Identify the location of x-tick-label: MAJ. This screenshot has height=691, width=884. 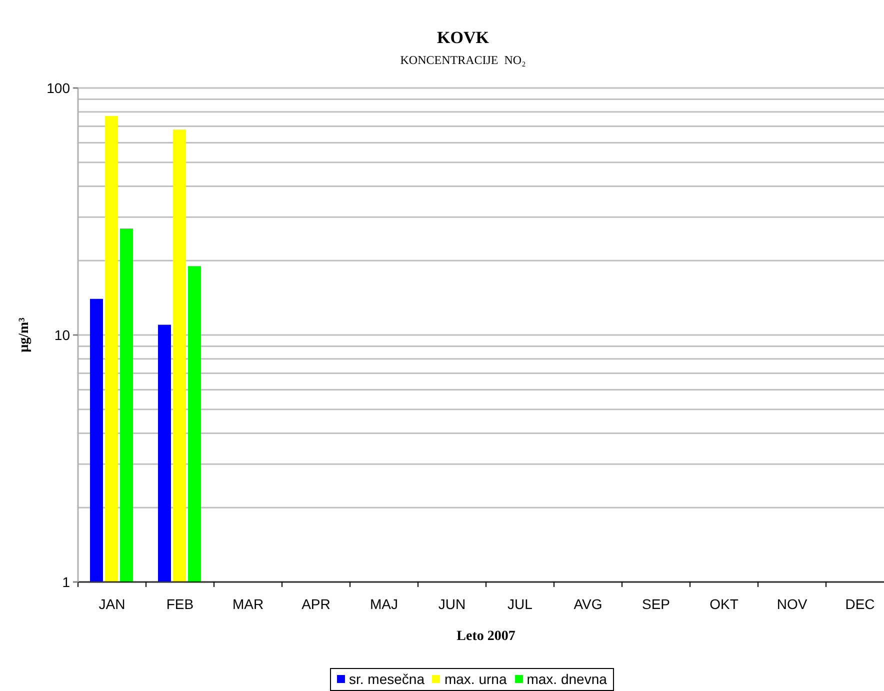
(384, 604).